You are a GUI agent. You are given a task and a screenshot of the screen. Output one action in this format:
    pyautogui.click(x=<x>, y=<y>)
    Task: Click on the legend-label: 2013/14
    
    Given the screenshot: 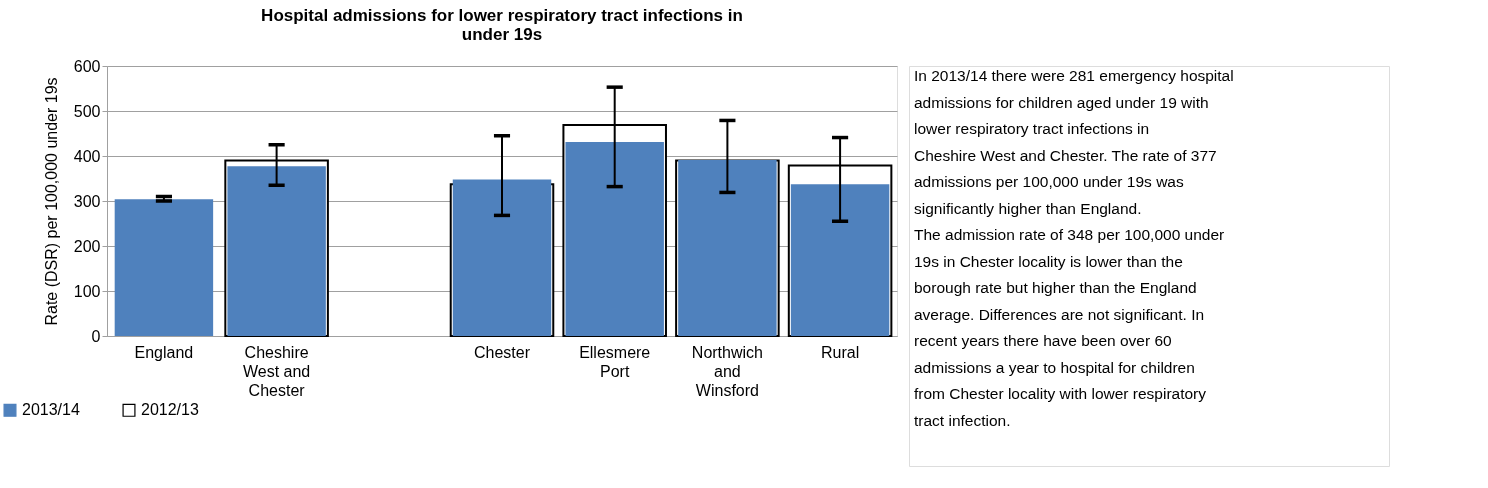 What is the action you would take?
    pyautogui.click(x=51, y=410)
    